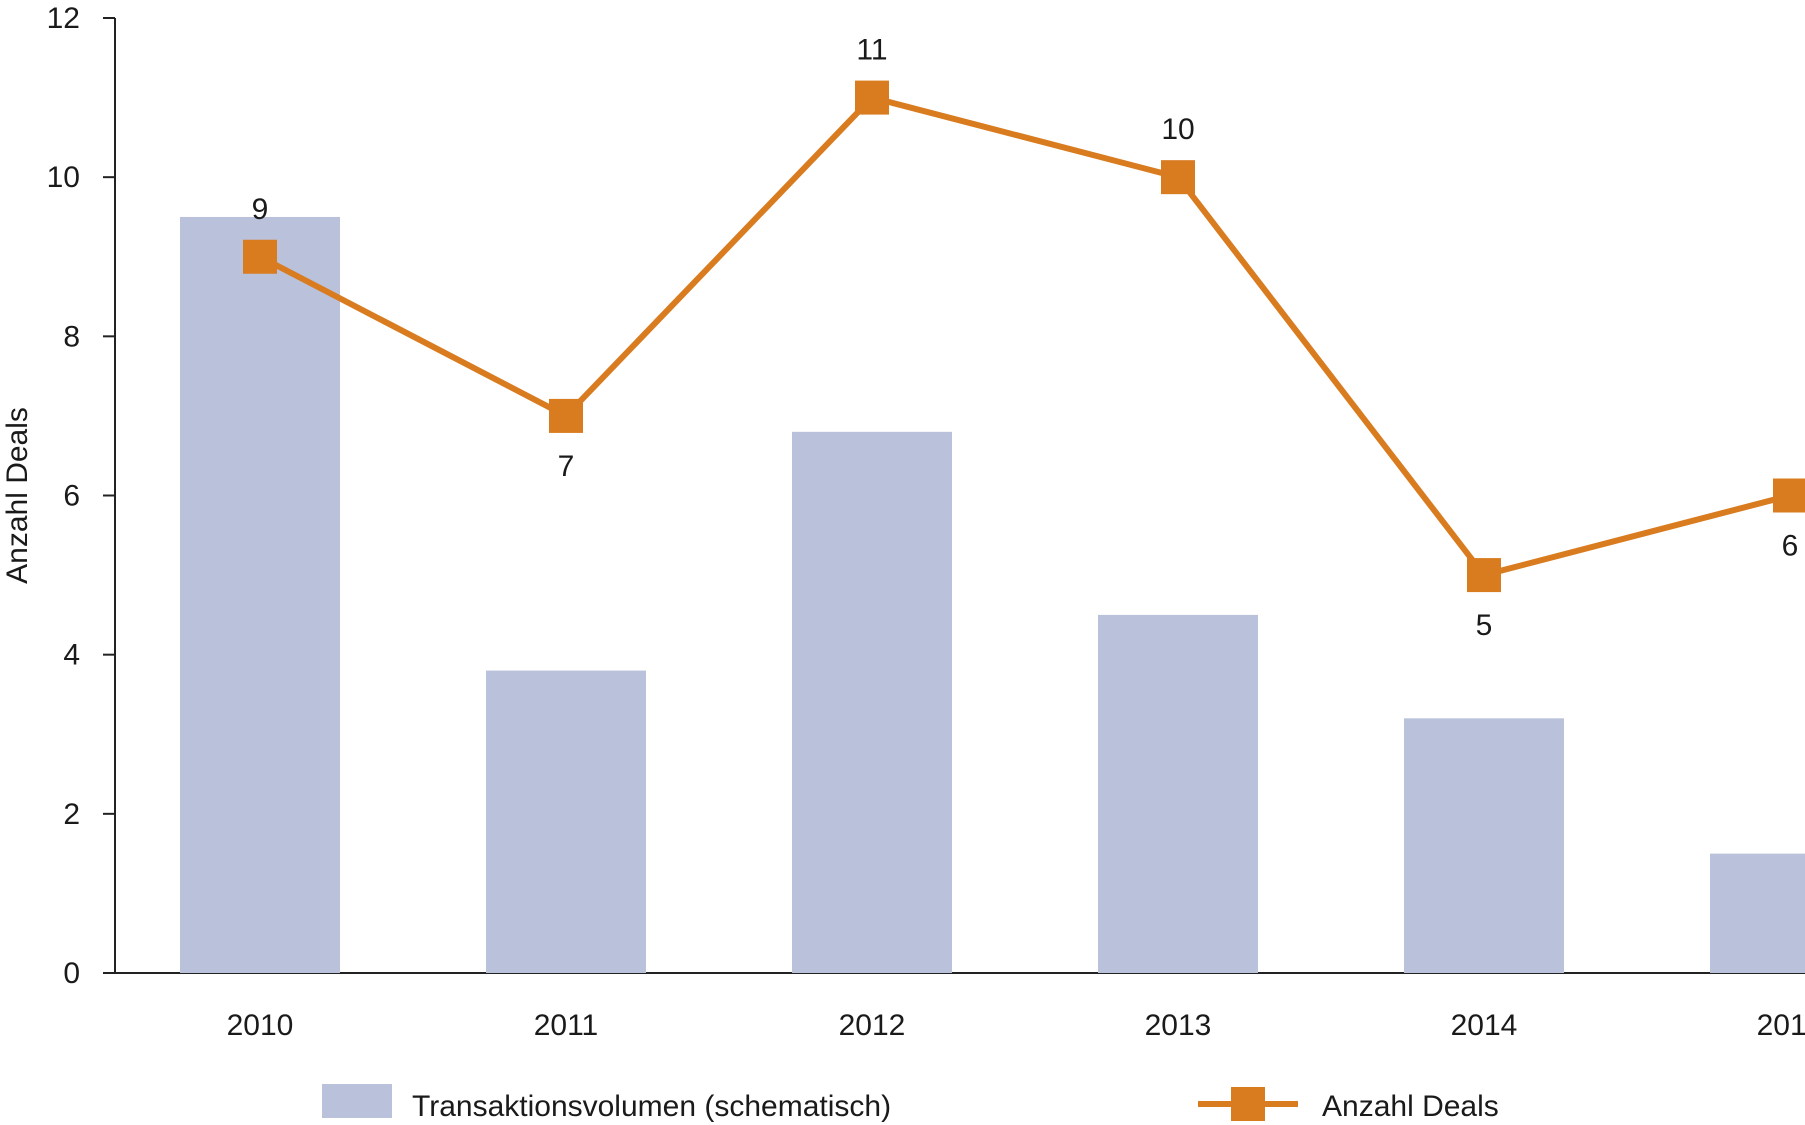  I want to click on deals-label-2012: 11, so click(871, 50).